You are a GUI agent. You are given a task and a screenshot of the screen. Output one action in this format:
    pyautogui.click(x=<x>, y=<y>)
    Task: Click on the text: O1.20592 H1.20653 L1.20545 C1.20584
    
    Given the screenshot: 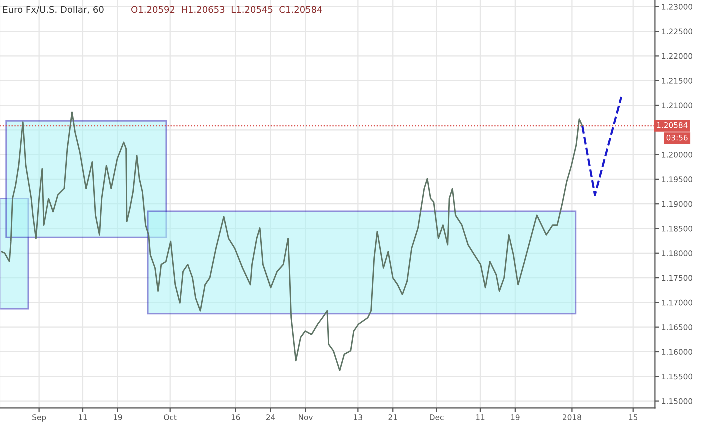 What is the action you would take?
    pyautogui.click(x=227, y=10)
    